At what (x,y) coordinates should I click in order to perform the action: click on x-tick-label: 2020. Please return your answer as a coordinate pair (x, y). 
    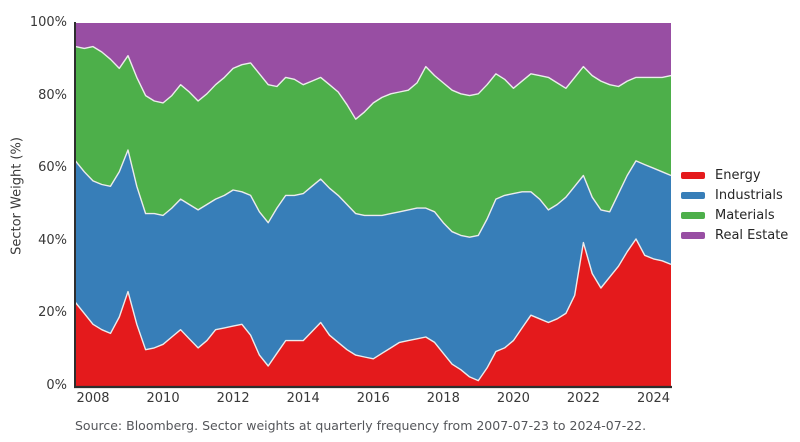
    Looking at the image, I should click on (513, 398).